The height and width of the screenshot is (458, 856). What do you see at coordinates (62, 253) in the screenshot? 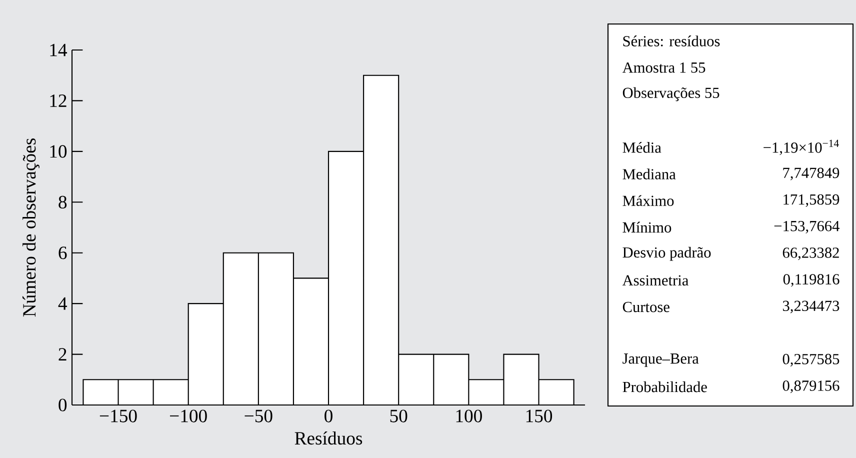
I see `y-tick-label: 6` at bounding box center [62, 253].